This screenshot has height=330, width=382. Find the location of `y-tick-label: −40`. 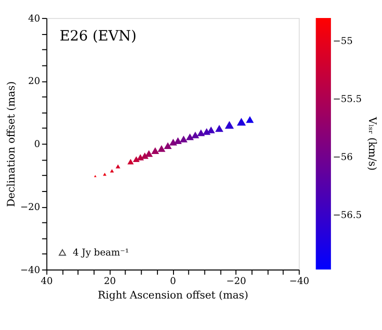

y-tick-label: −40 is located at coordinates (30, 270).